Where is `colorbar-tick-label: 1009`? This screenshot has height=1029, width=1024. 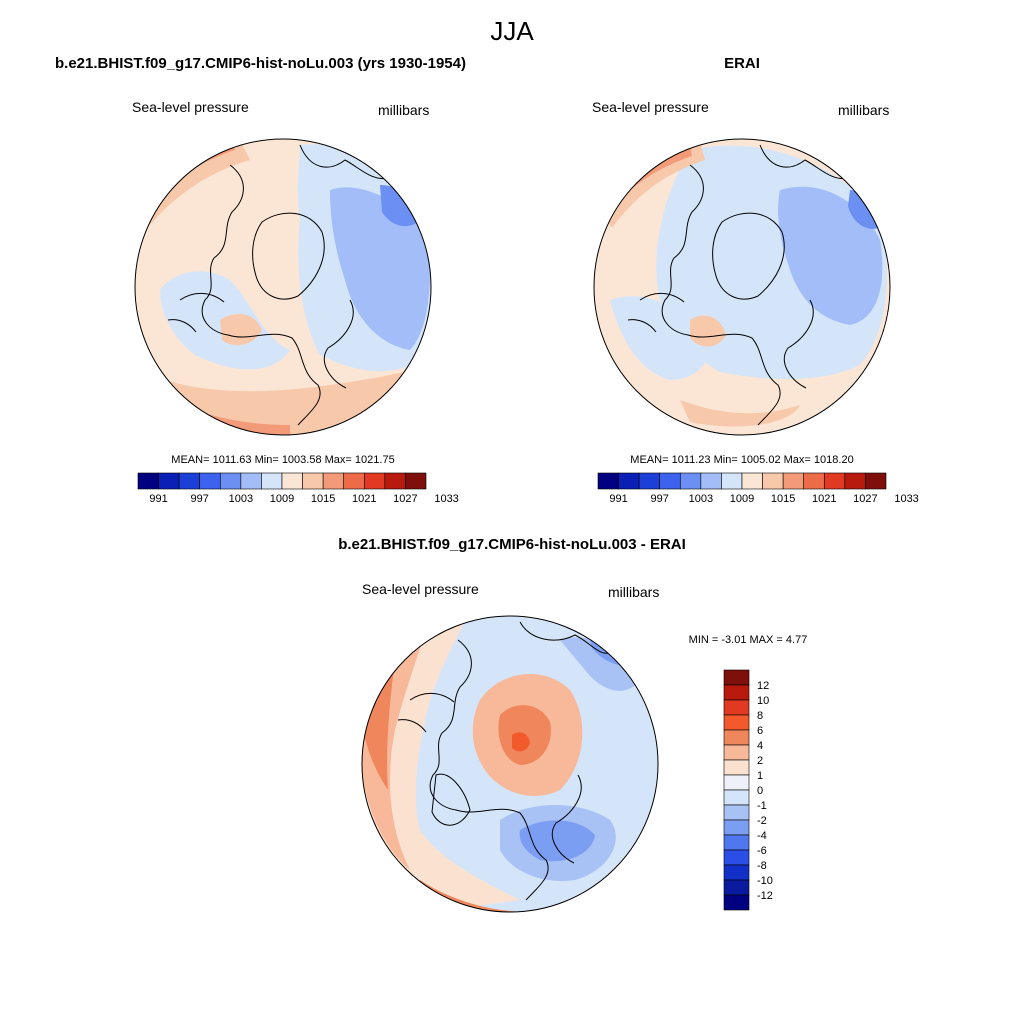
colorbar-tick-label: 1009 is located at coordinates (282, 499).